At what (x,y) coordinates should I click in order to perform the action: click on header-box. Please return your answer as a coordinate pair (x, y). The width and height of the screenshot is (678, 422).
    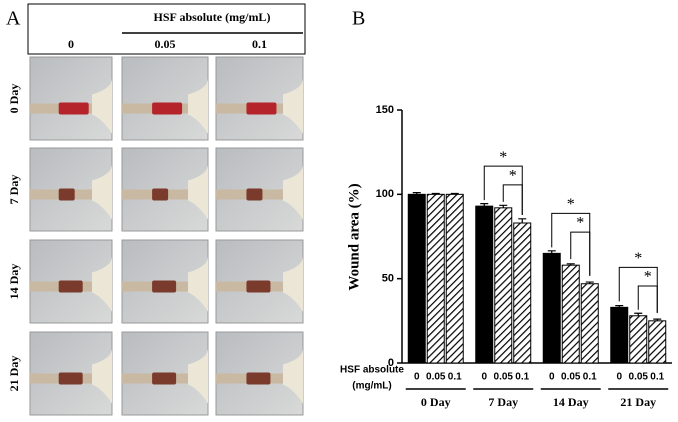
    Looking at the image, I should click on (166, 29).